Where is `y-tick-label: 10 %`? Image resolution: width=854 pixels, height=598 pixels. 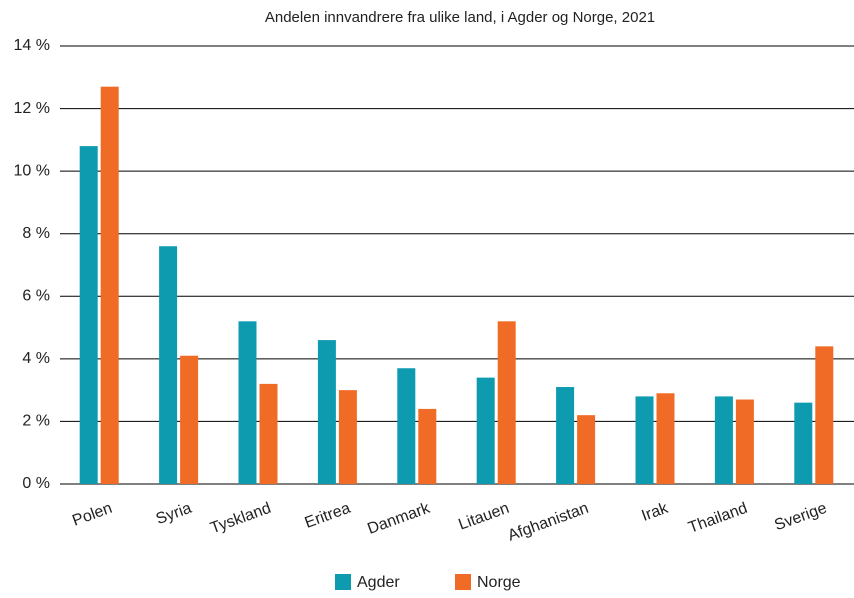
y-tick-label: 10 % is located at coordinates (32, 170).